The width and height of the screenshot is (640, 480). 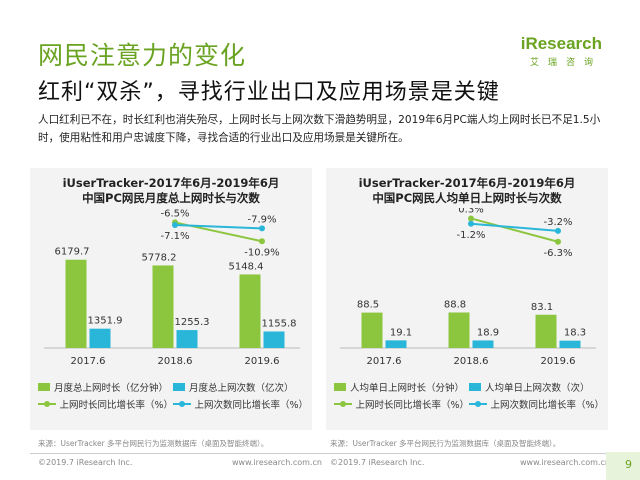 What do you see at coordinates (467, 198) in the screenshot?
I see `chart-subtitle: 中国PC网民人均单日上网时长与次数` at bounding box center [467, 198].